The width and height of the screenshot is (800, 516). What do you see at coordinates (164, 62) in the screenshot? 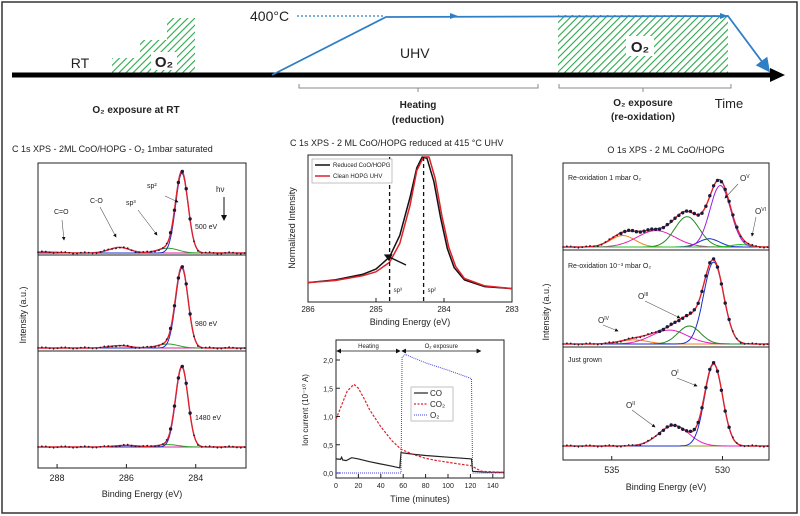
I see `o2-label-left: O₂` at bounding box center [164, 62].